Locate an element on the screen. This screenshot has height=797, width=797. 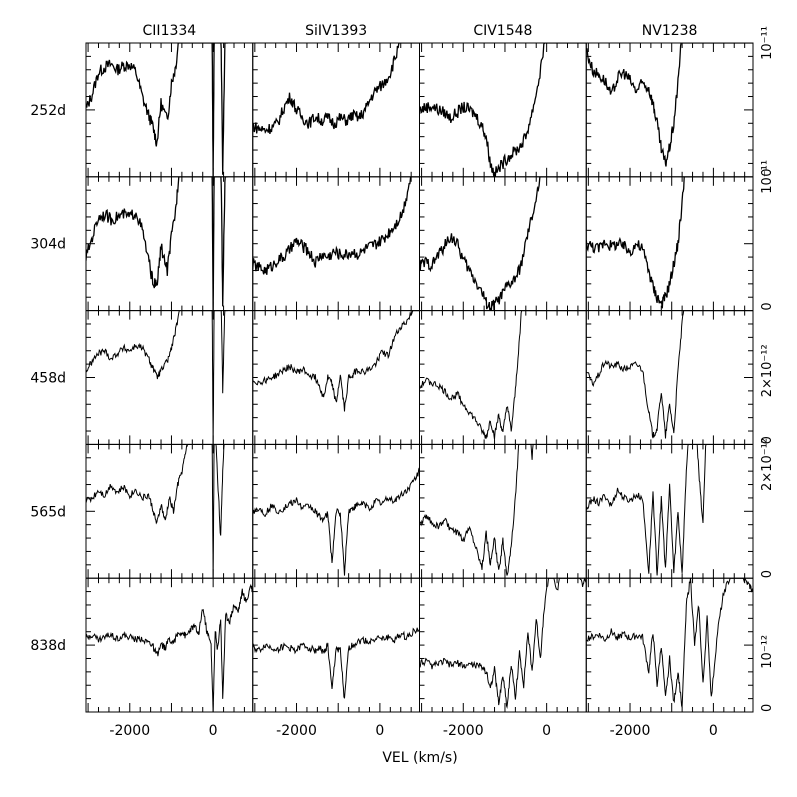
spectrum-trace-565d-SiIV1393 is located at coordinates (336, 521).